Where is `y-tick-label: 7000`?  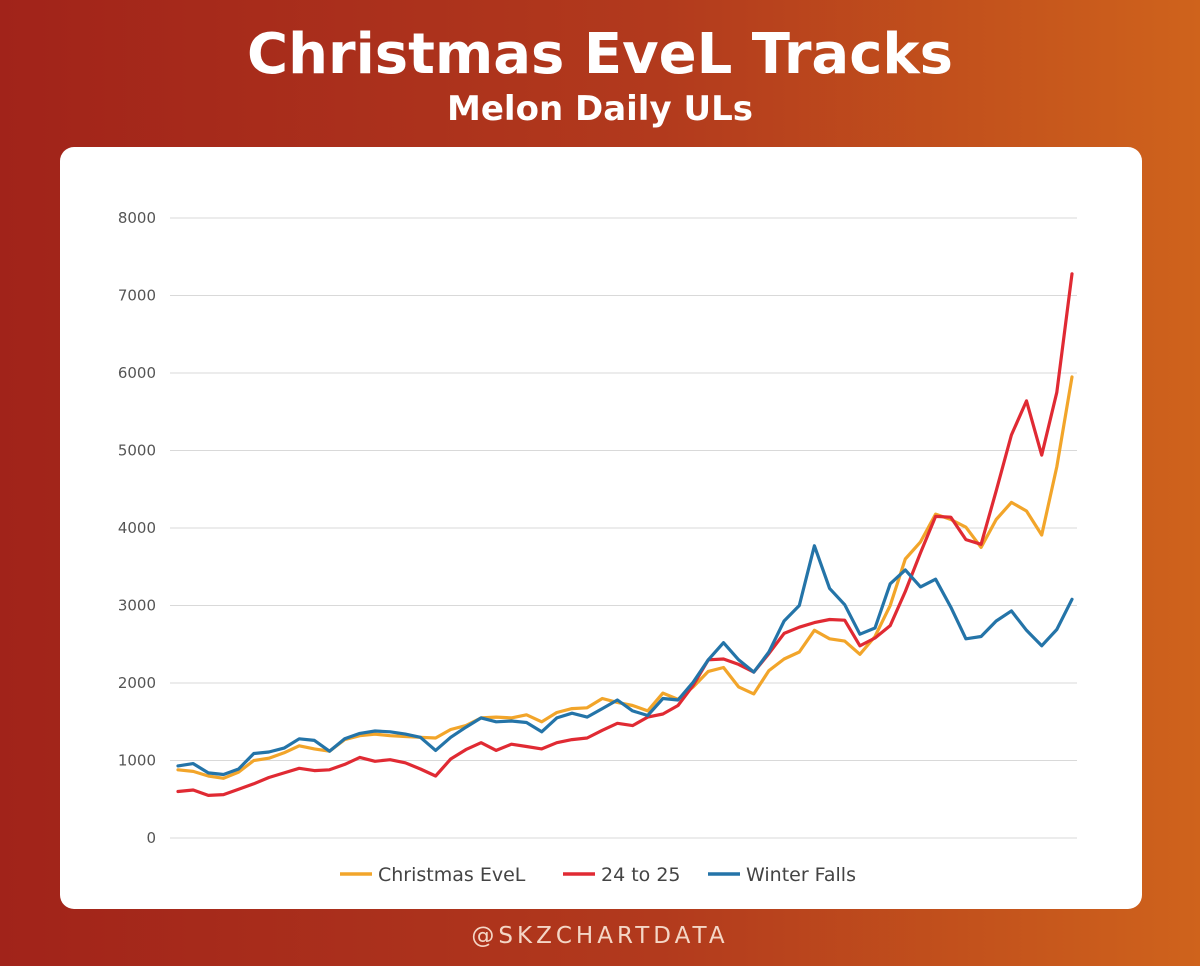 y-tick-label: 7000 is located at coordinates (137, 296).